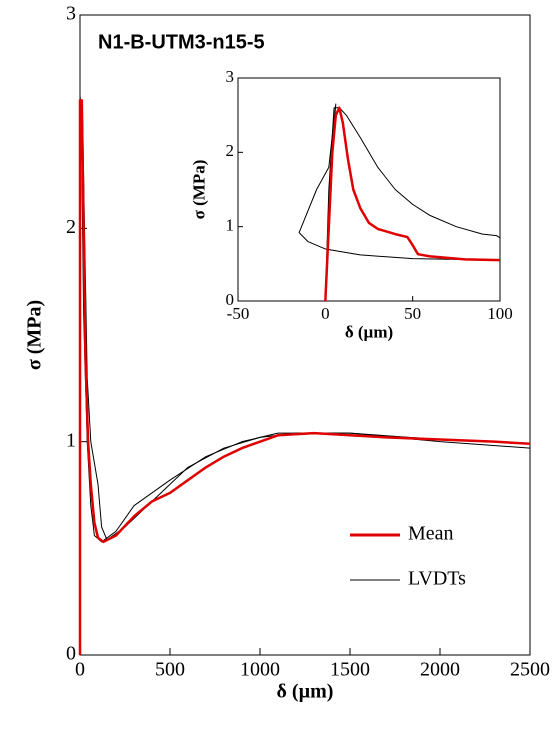  I want to click on x-tick-label: 2000, so click(440, 670).